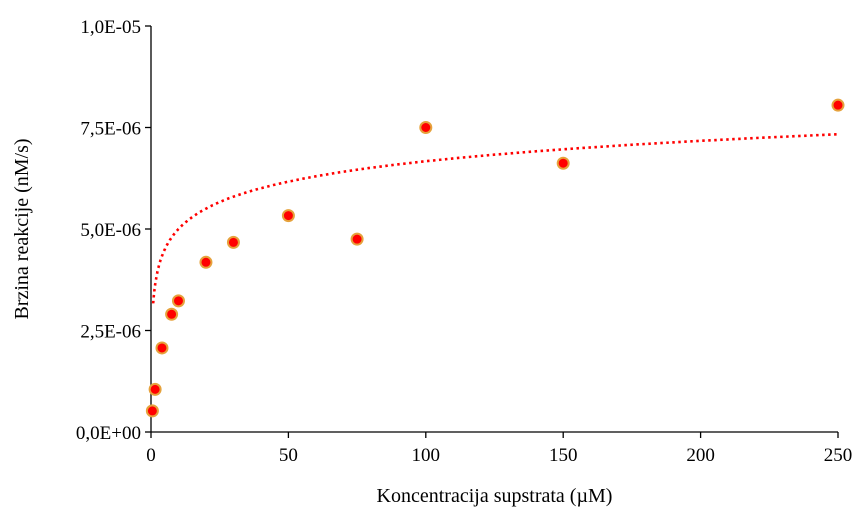 This screenshot has height=511, width=859. Describe the element at coordinates (110, 129) in the screenshot. I see `y-tick-label: 7,5E-06` at that location.